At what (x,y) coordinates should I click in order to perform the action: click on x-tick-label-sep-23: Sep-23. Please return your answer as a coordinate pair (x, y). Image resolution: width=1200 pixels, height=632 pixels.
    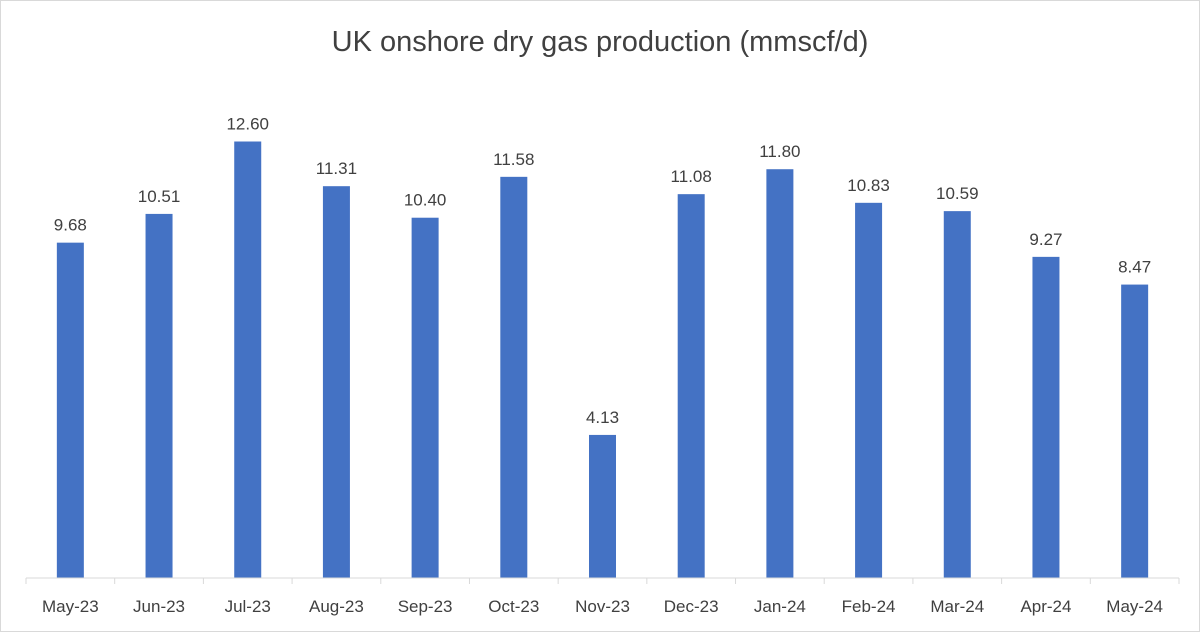
    Looking at the image, I should click on (425, 606).